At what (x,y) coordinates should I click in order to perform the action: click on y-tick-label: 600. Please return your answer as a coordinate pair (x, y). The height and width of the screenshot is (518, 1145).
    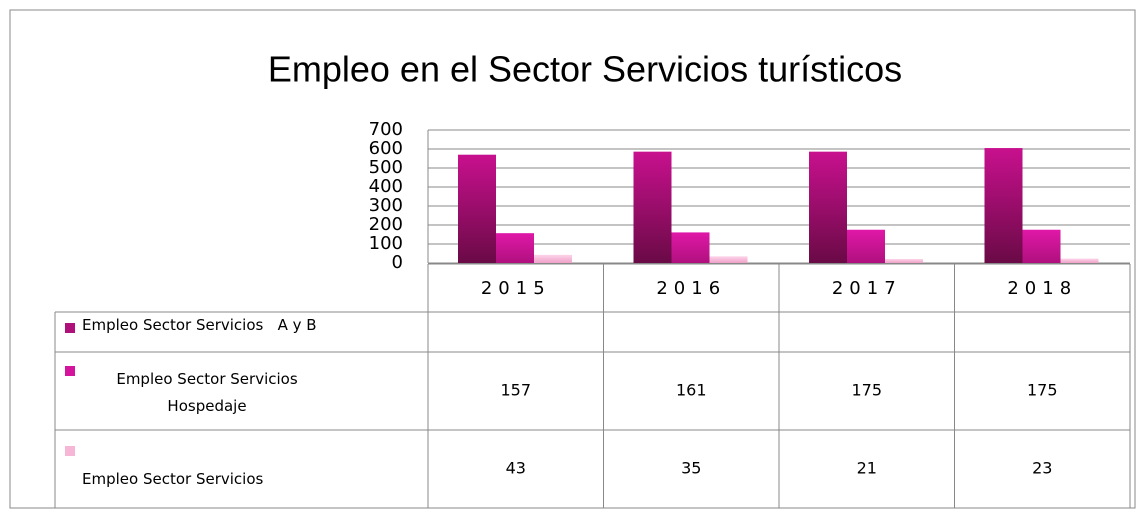
    Looking at the image, I should click on (386, 148).